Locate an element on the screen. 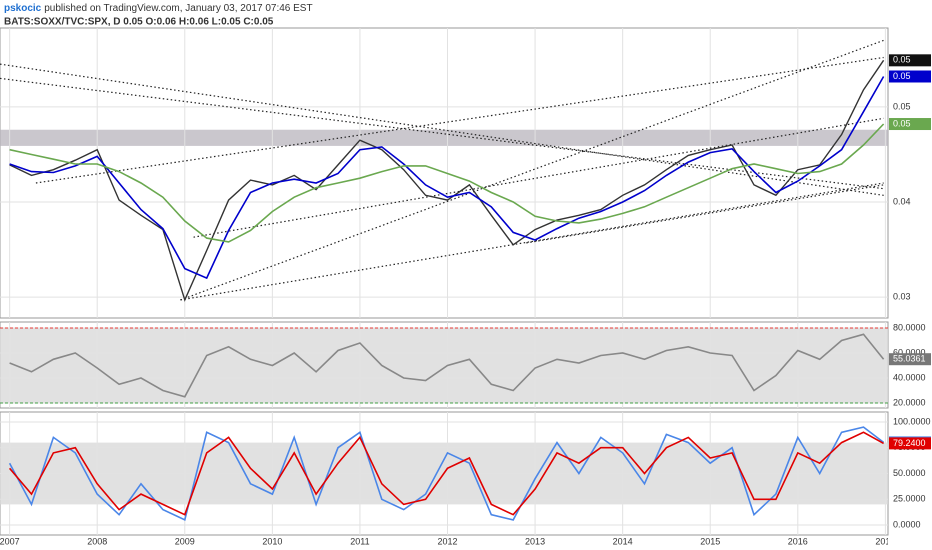  y-tick-label: 20.0000 is located at coordinates (909, 402).